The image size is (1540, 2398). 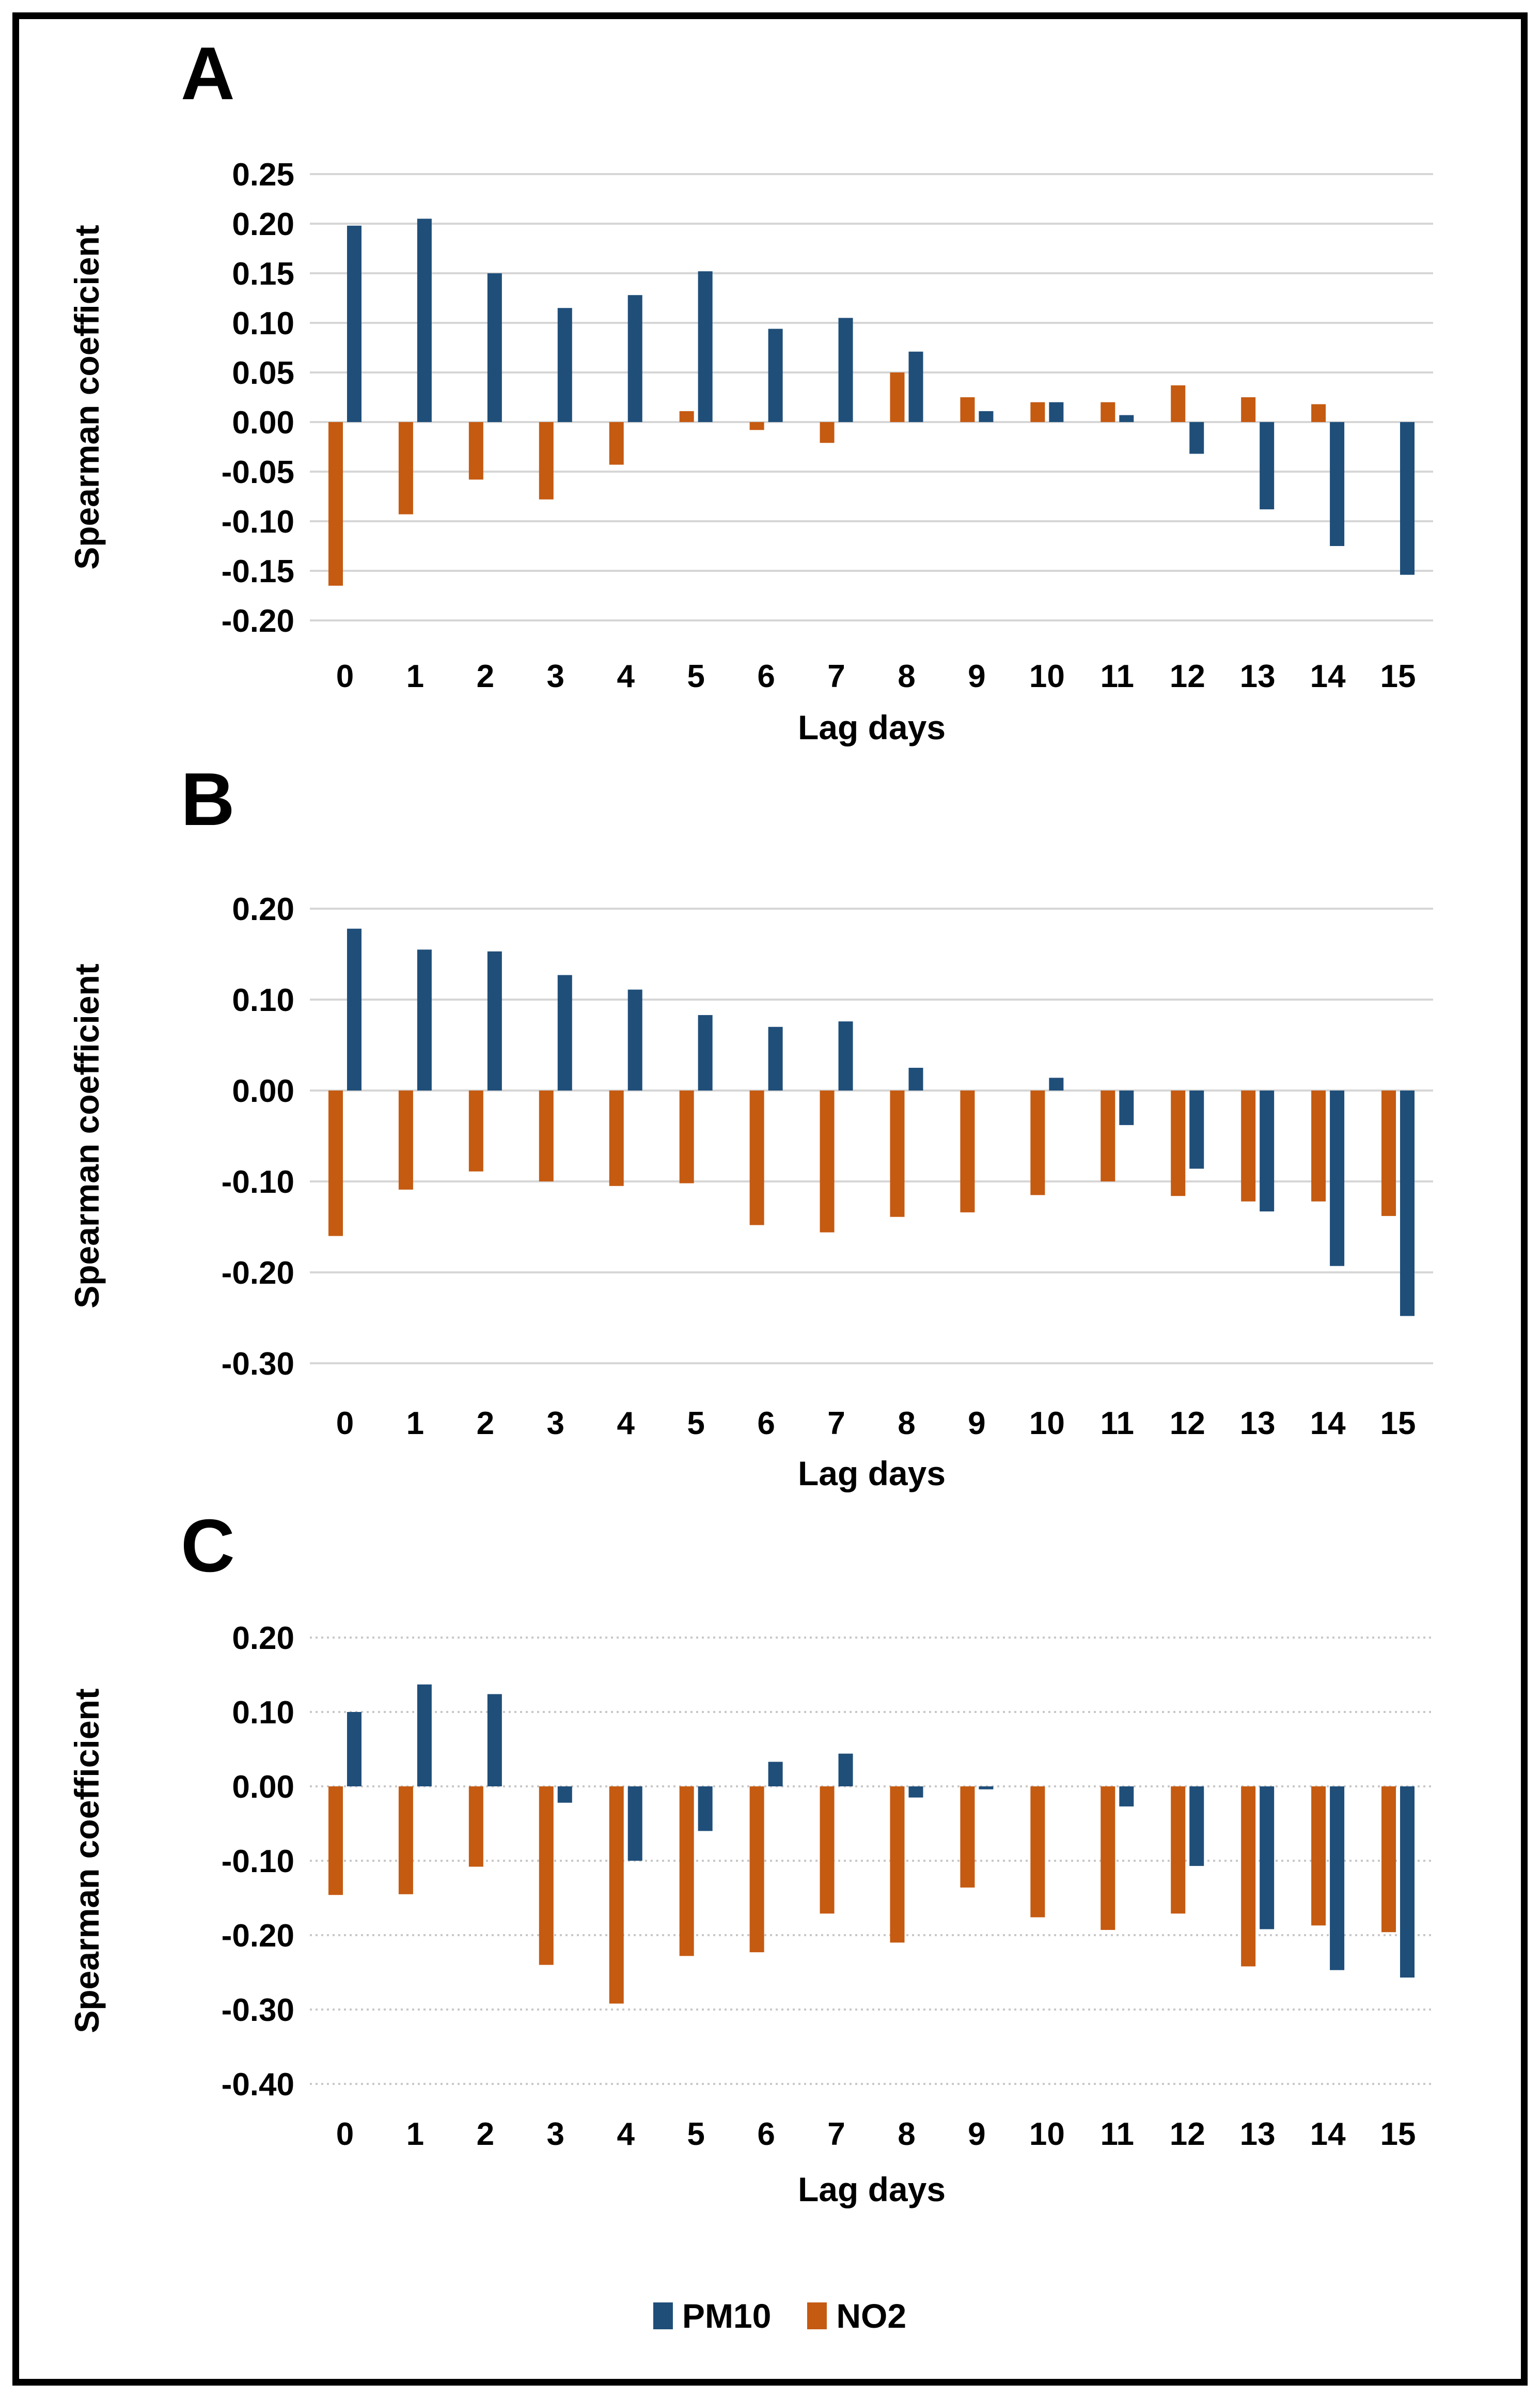 I want to click on x-tick-label: 9, so click(x=976, y=2134).